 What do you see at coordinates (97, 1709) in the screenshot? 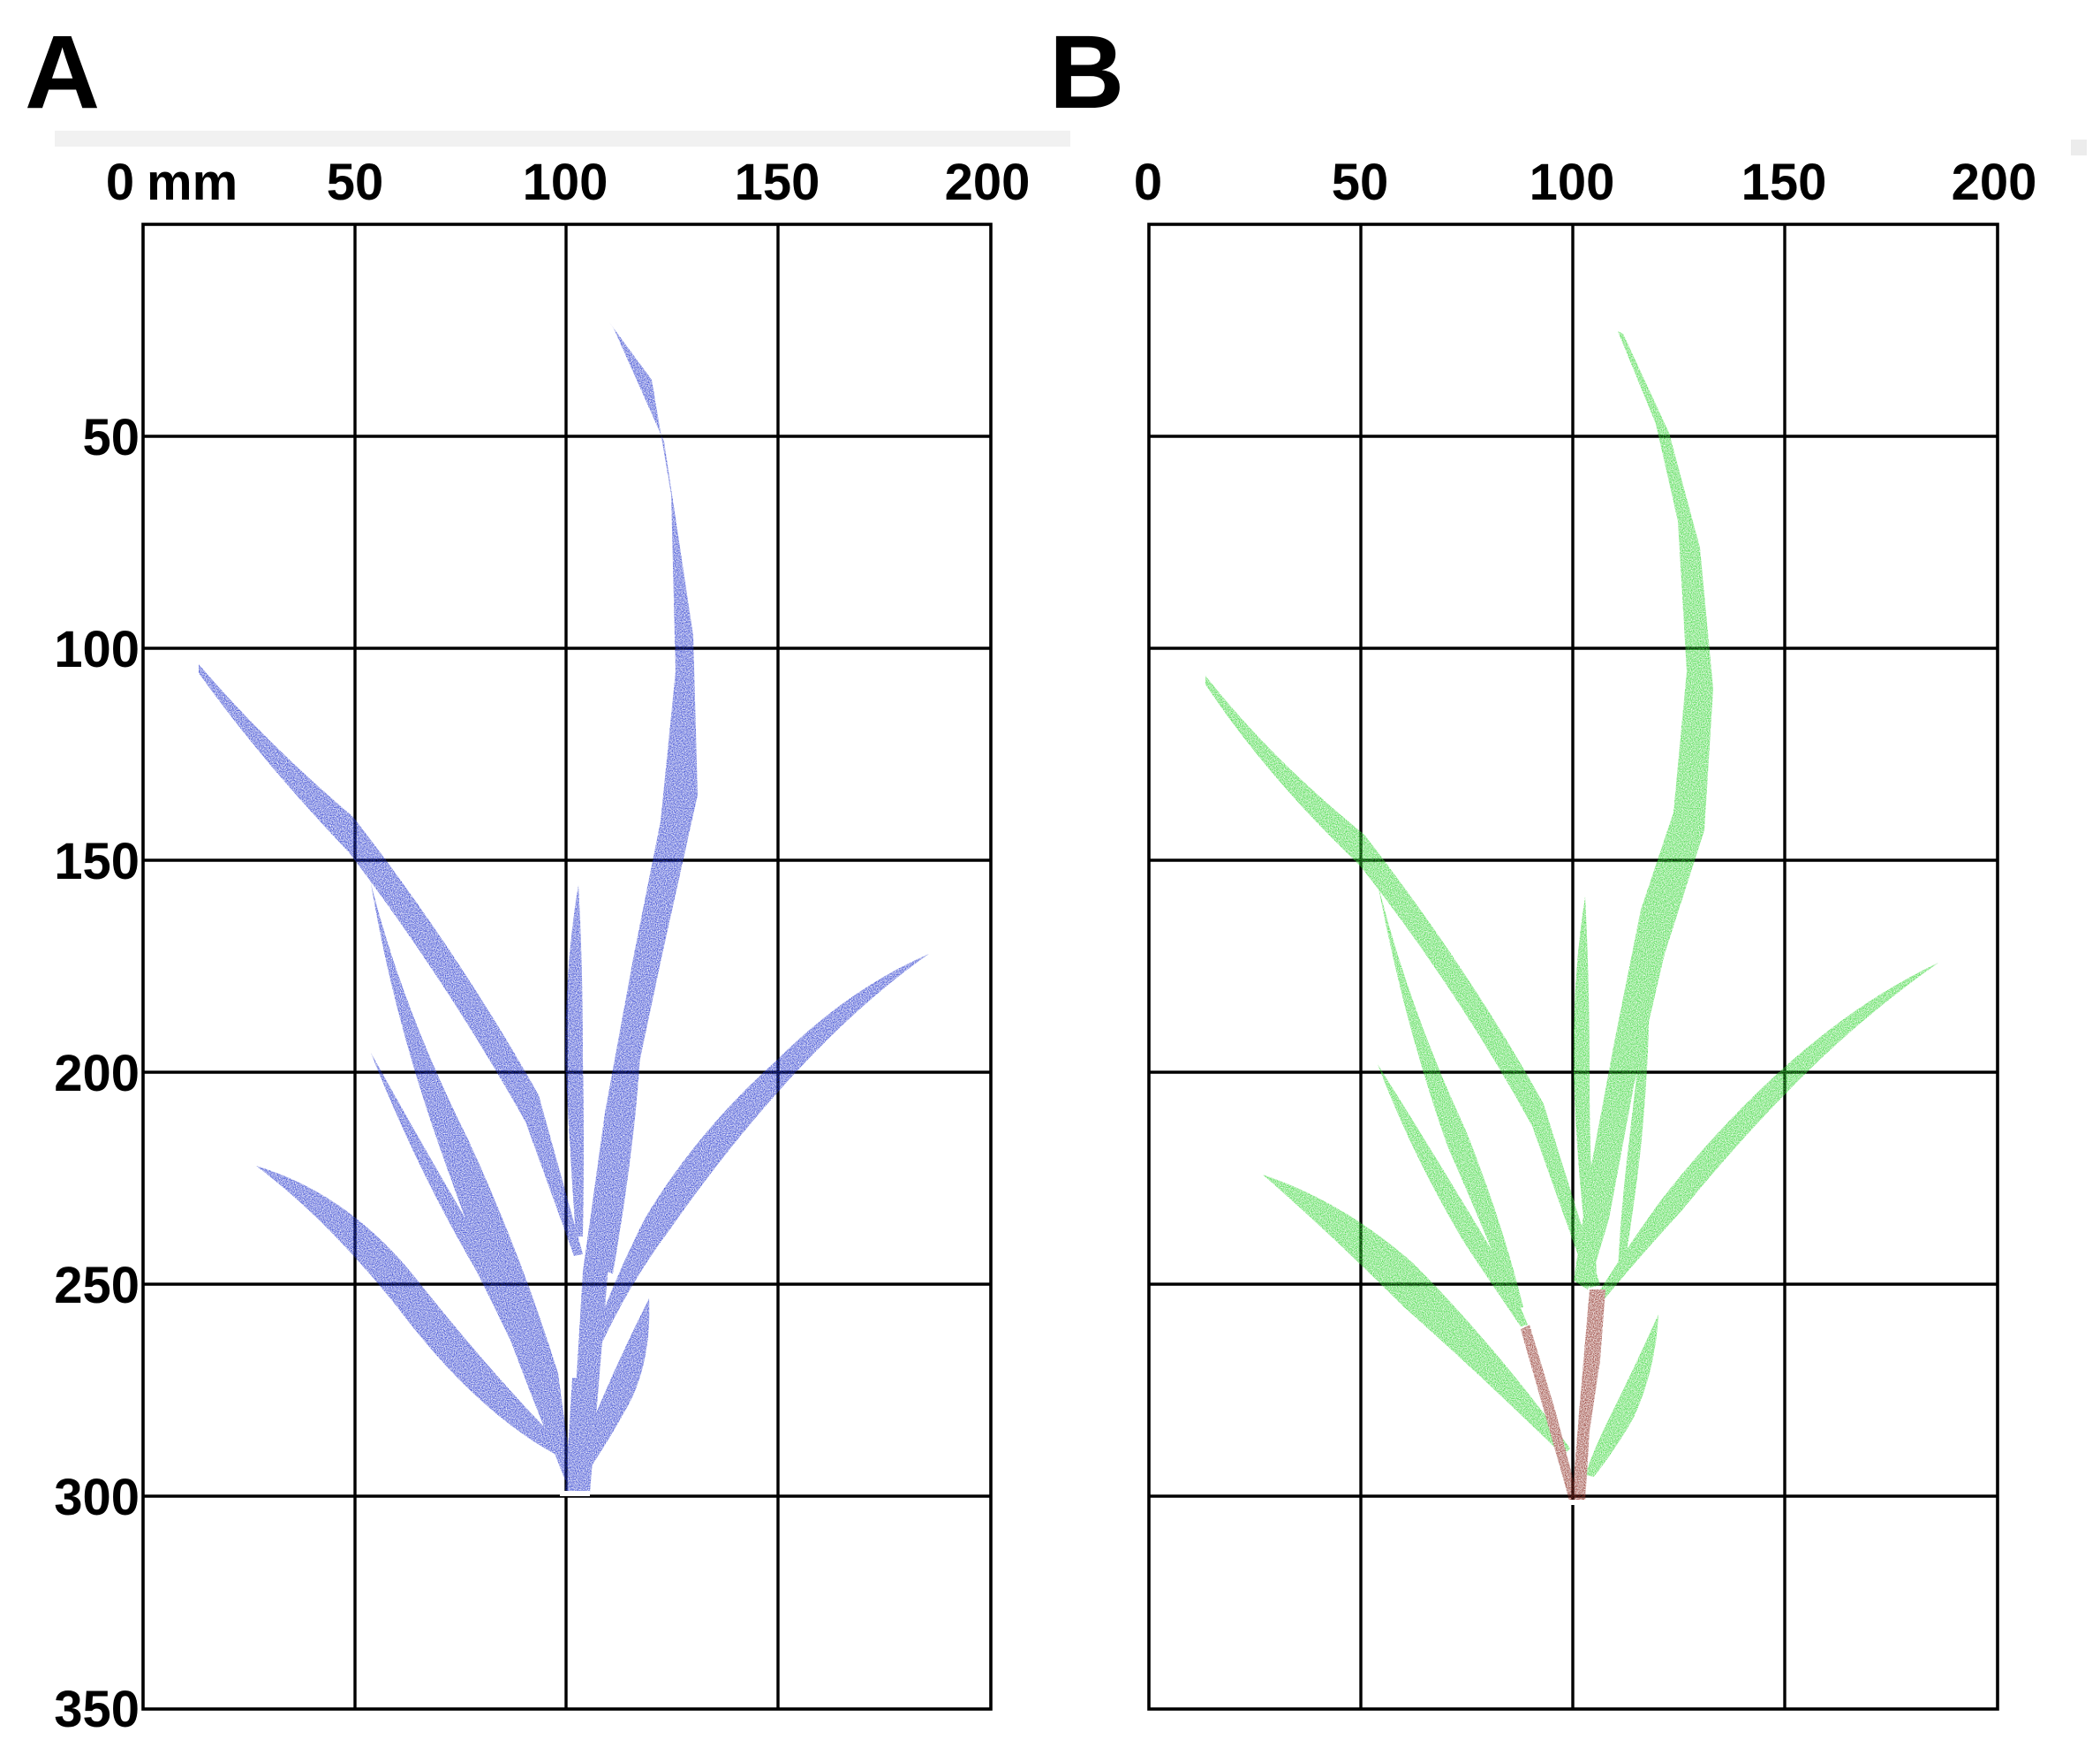
I see `y-tick-label: 350` at bounding box center [97, 1709].